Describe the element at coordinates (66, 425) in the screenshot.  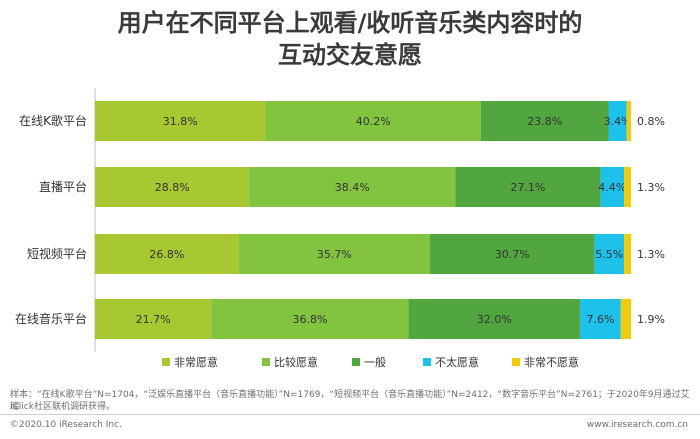
I see `copyright-text: ©2020.10 iResearch Inc.` at that location.